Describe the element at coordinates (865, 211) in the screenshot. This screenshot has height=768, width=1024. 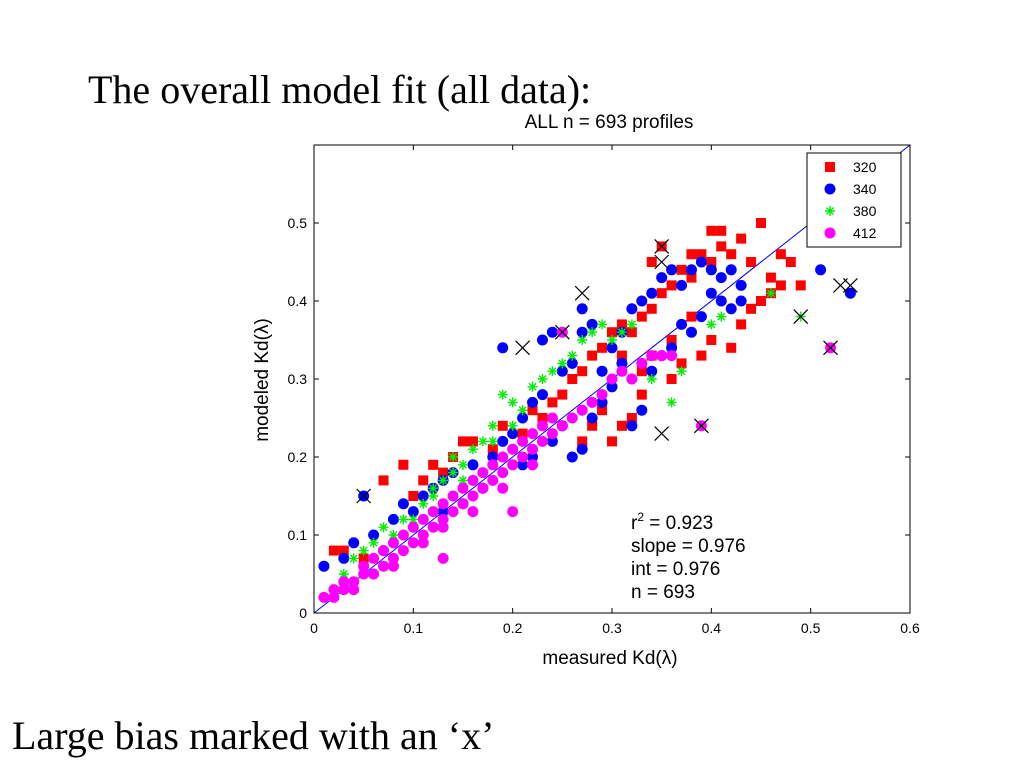
I see `legend-label-380: 380` at that location.